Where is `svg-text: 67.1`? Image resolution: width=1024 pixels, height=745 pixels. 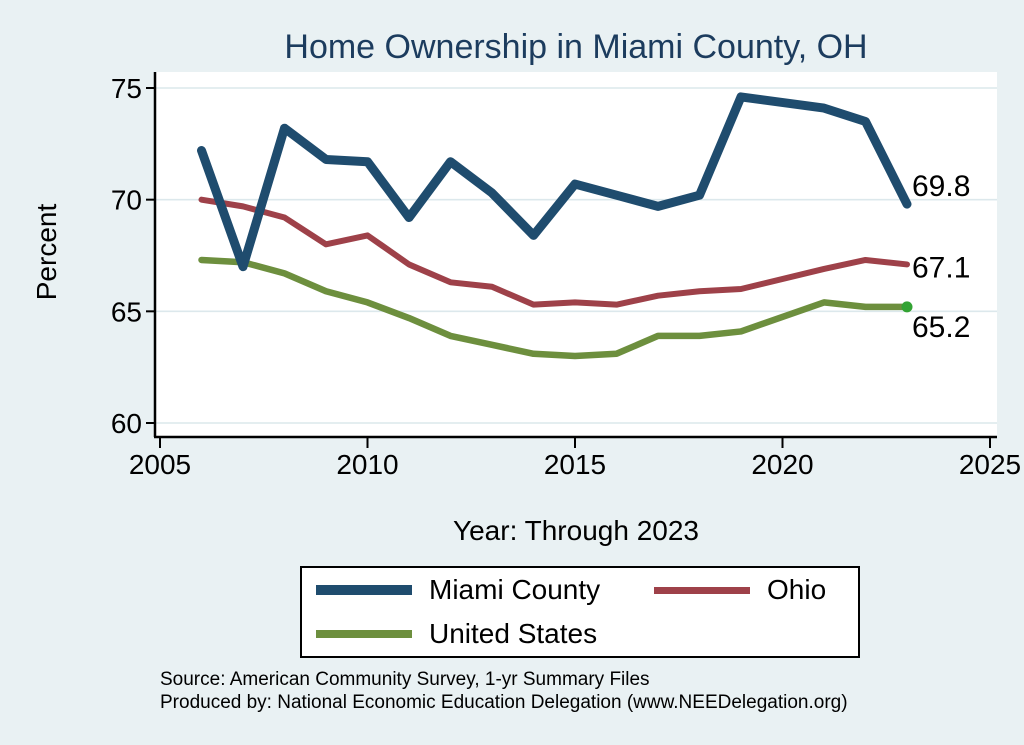 svg-text: 67.1 is located at coordinates (941, 267).